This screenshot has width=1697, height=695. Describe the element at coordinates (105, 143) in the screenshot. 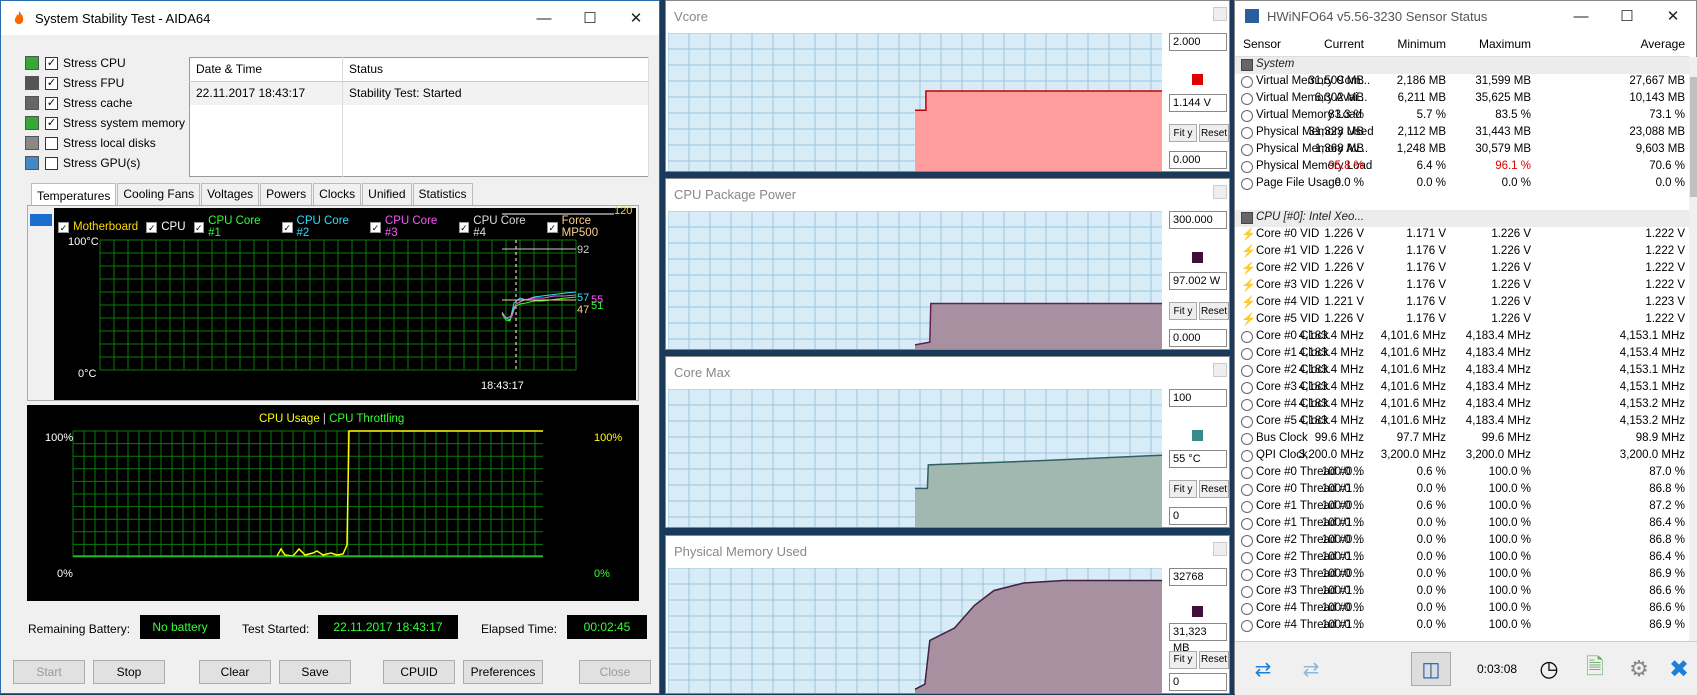

I see `stress-option: Stress local disks` at that location.